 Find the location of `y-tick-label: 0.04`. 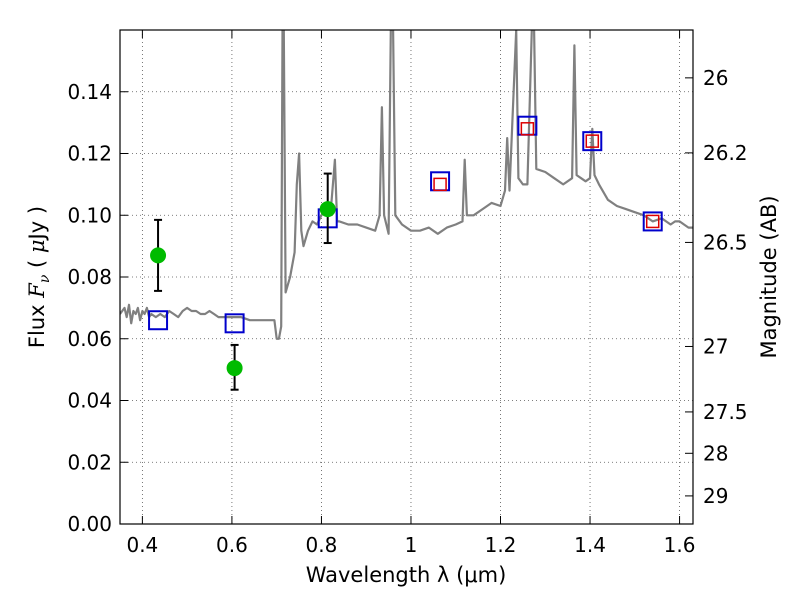

y-tick-label: 0.04 is located at coordinates (89, 401).